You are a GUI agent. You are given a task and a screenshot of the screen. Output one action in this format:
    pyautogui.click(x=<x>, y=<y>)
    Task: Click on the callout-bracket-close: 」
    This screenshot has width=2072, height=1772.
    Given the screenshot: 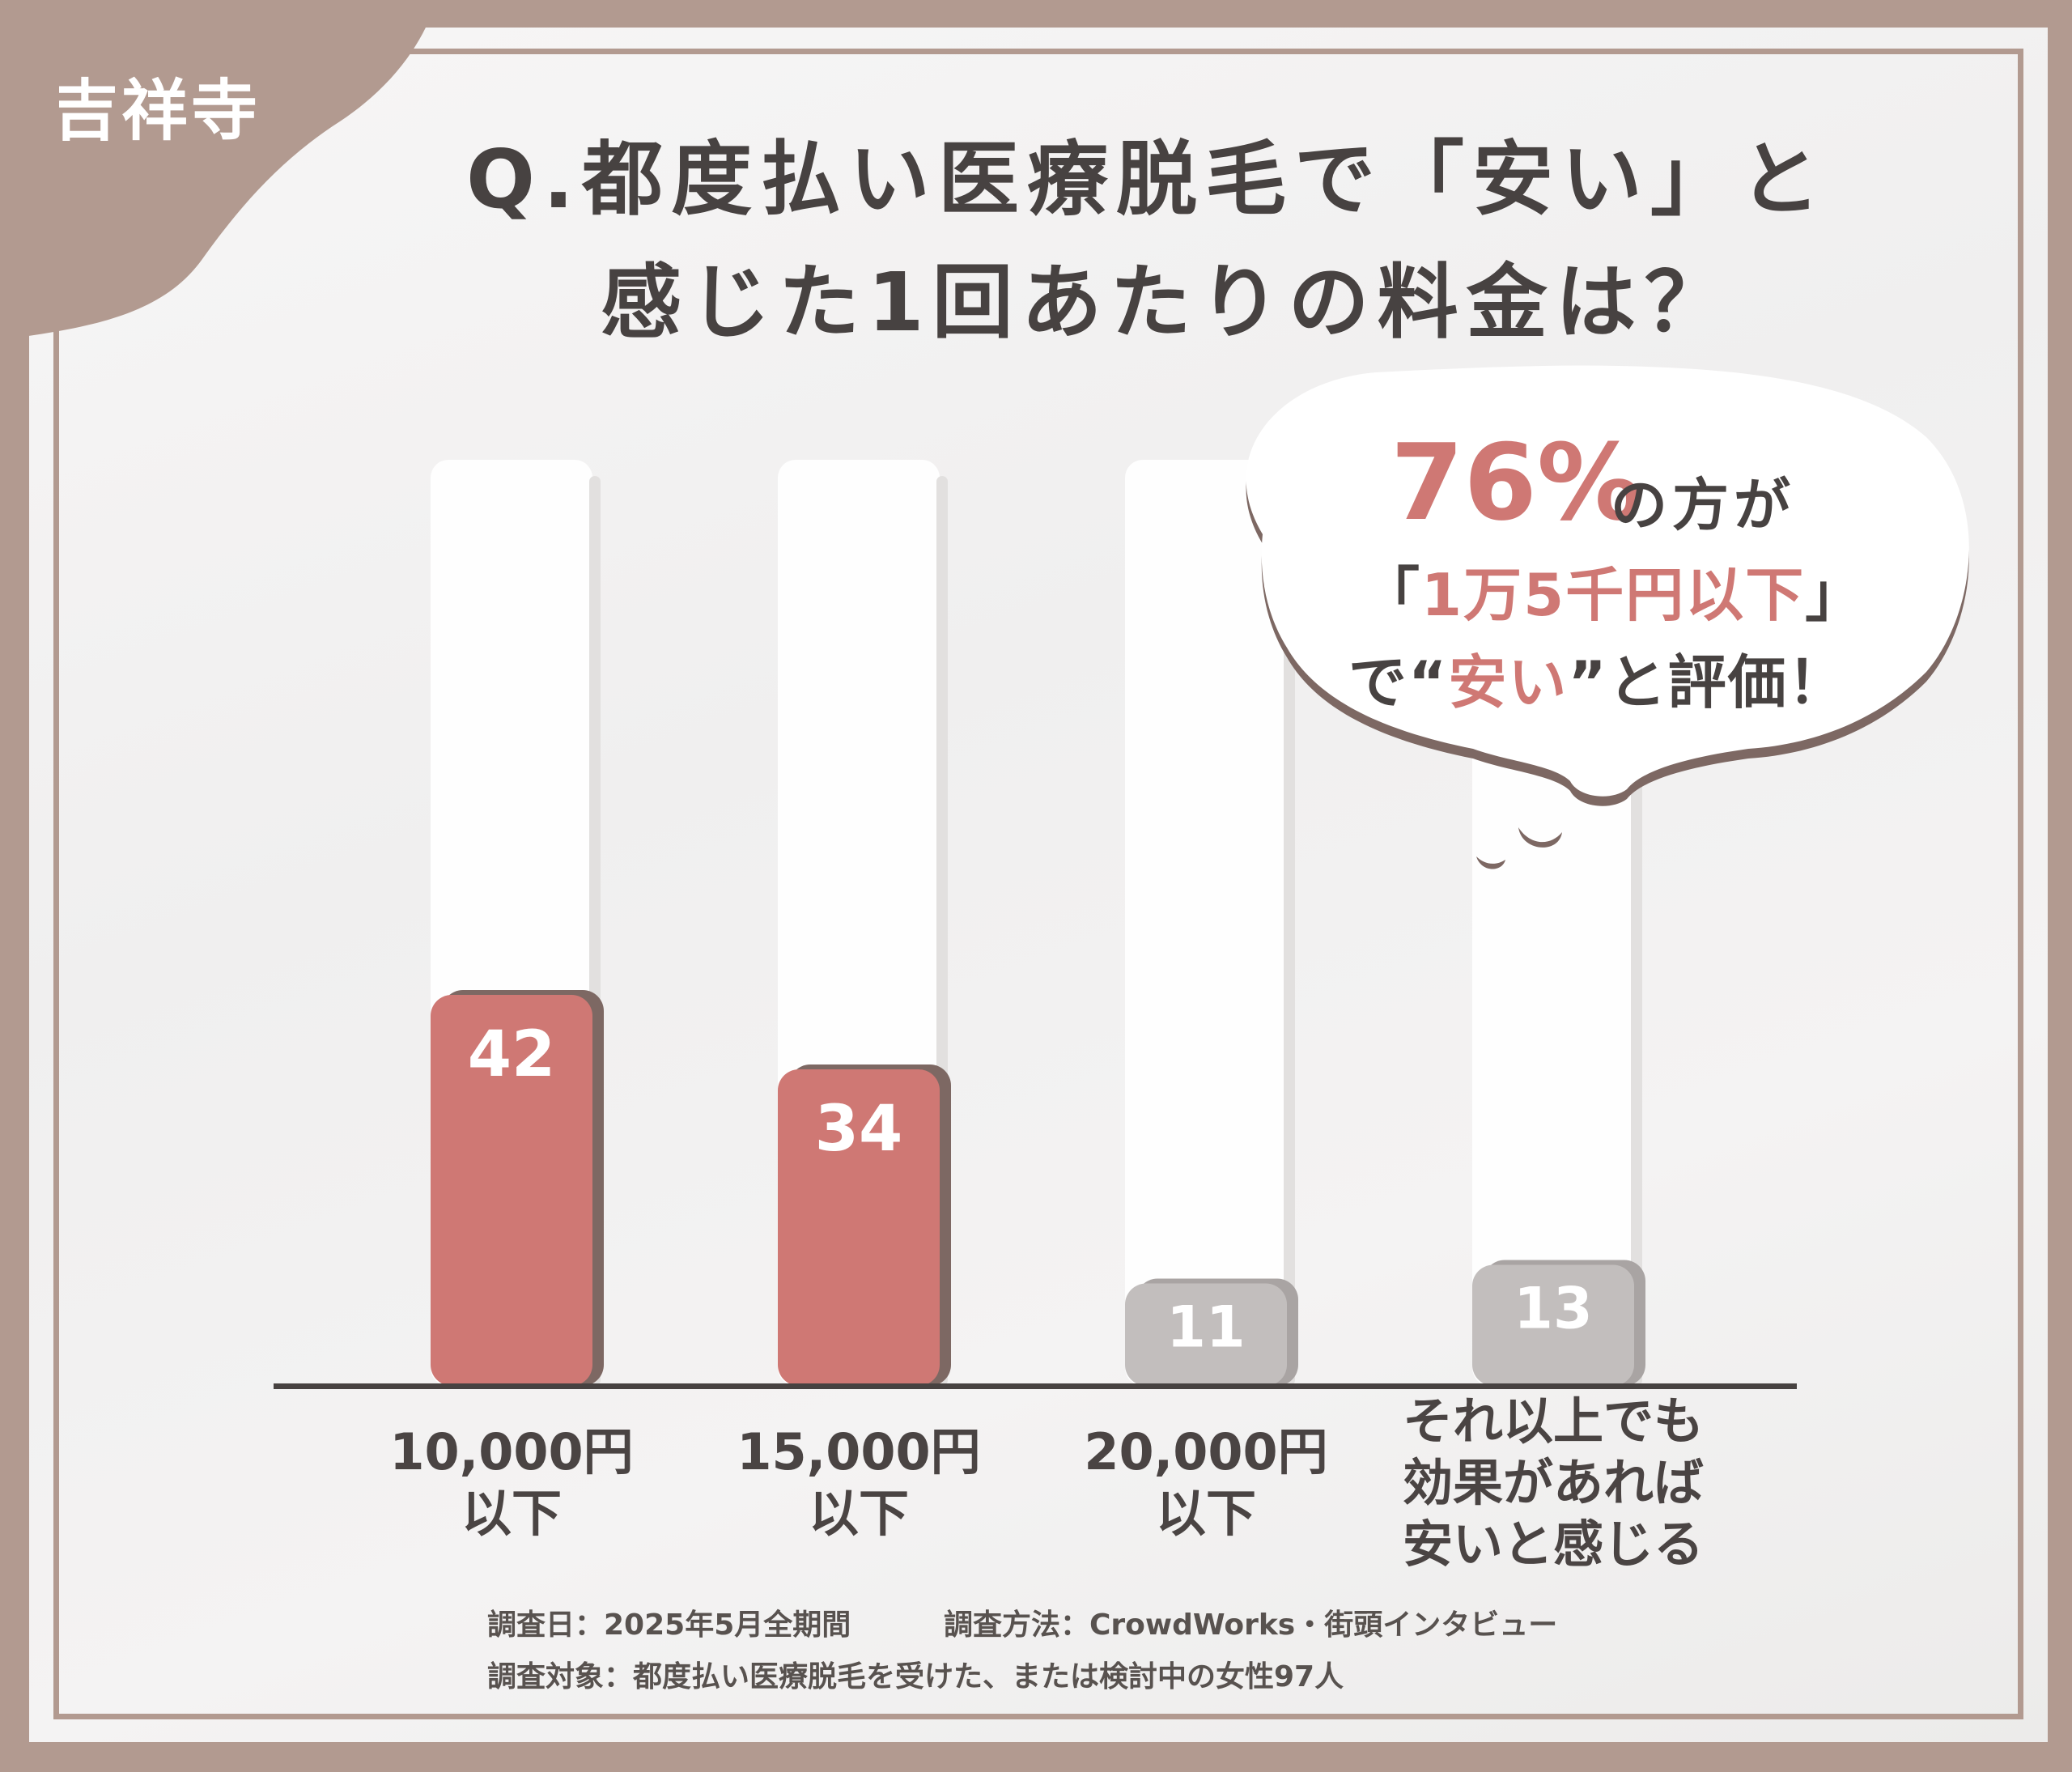 What is the action you would take?
    pyautogui.click(x=1835, y=595)
    